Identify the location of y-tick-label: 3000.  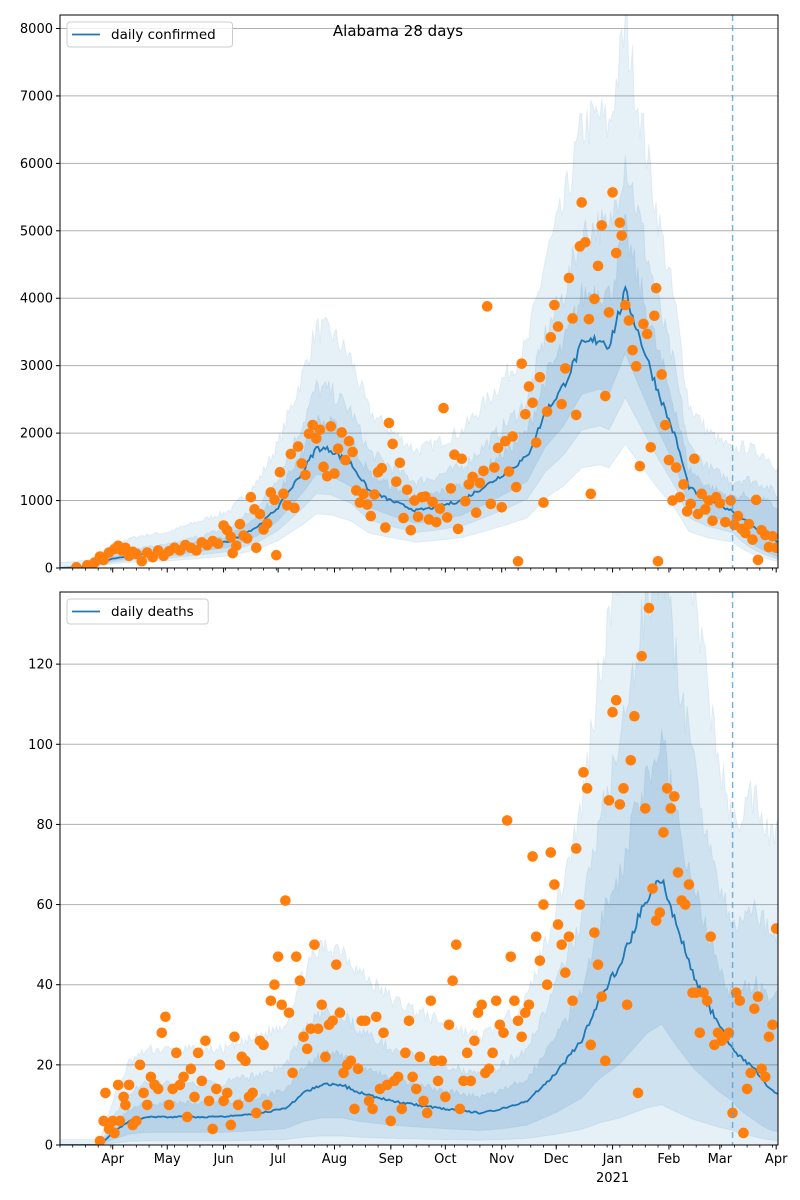
(36, 366).